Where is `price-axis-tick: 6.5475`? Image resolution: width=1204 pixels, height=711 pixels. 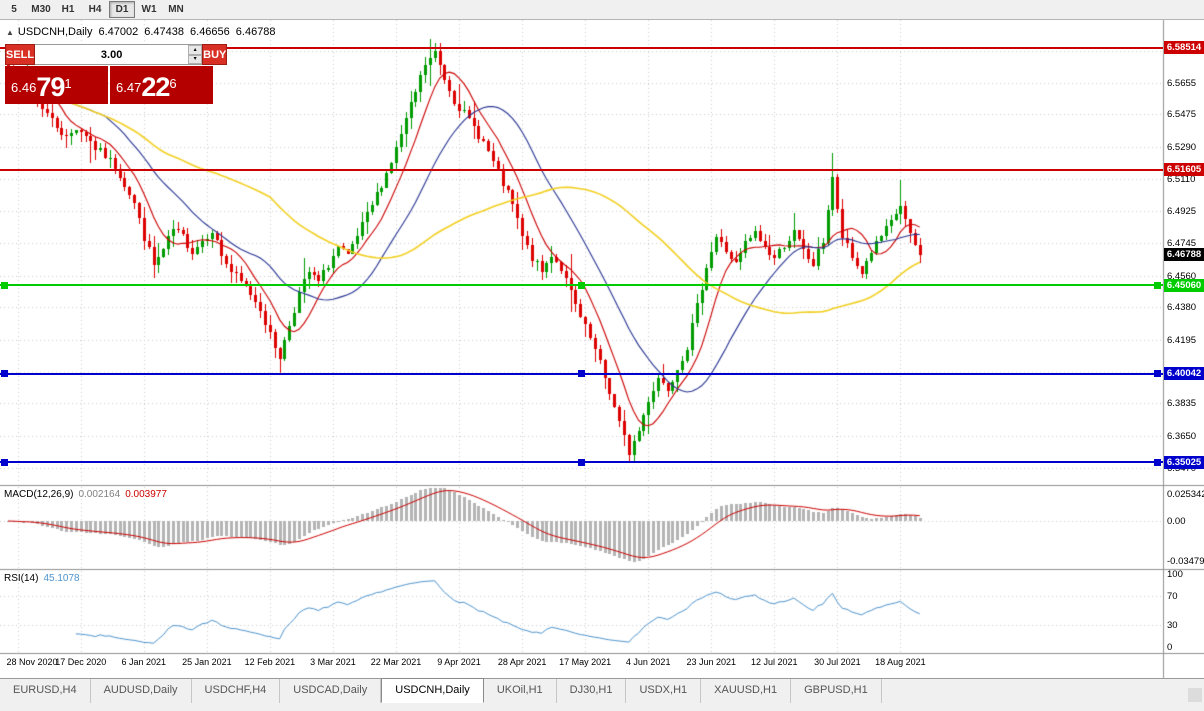 price-axis-tick: 6.5475 is located at coordinates (1182, 115).